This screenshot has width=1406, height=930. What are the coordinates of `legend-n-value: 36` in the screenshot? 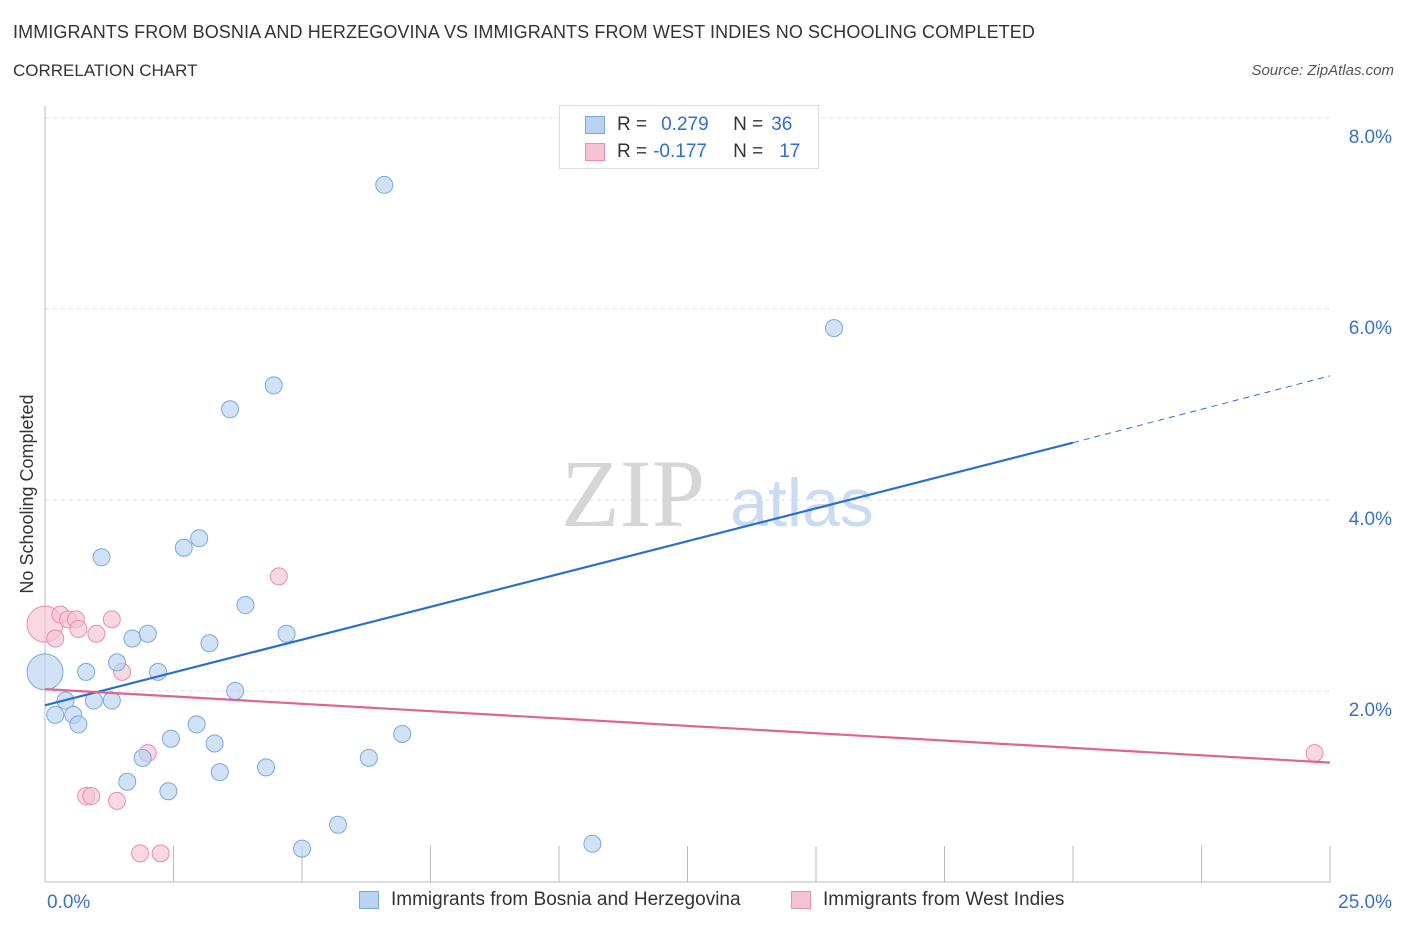 It's located at (782, 124).